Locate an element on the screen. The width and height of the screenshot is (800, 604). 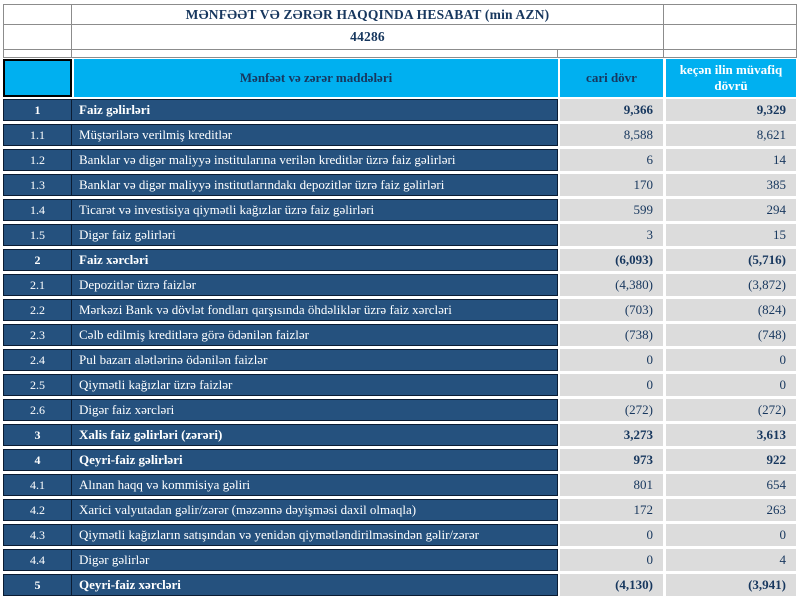
previous-value-cell: 9,329 is located at coordinates (731, 110).